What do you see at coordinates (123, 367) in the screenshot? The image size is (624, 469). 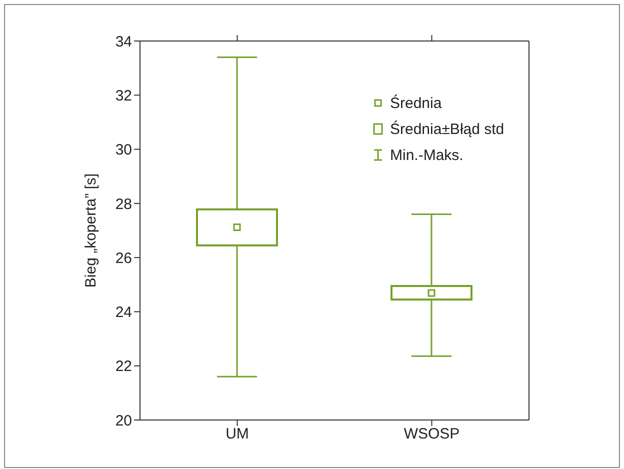 I see `y-tick-label: 22` at bounding box center [123, 367].